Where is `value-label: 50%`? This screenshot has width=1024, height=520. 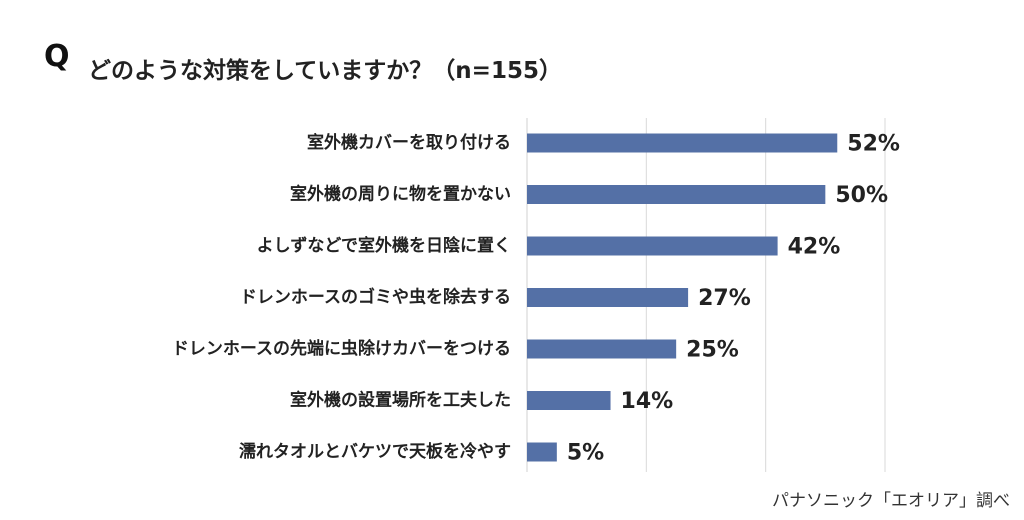 value-label: 50% is located at coordinates (861, 195).